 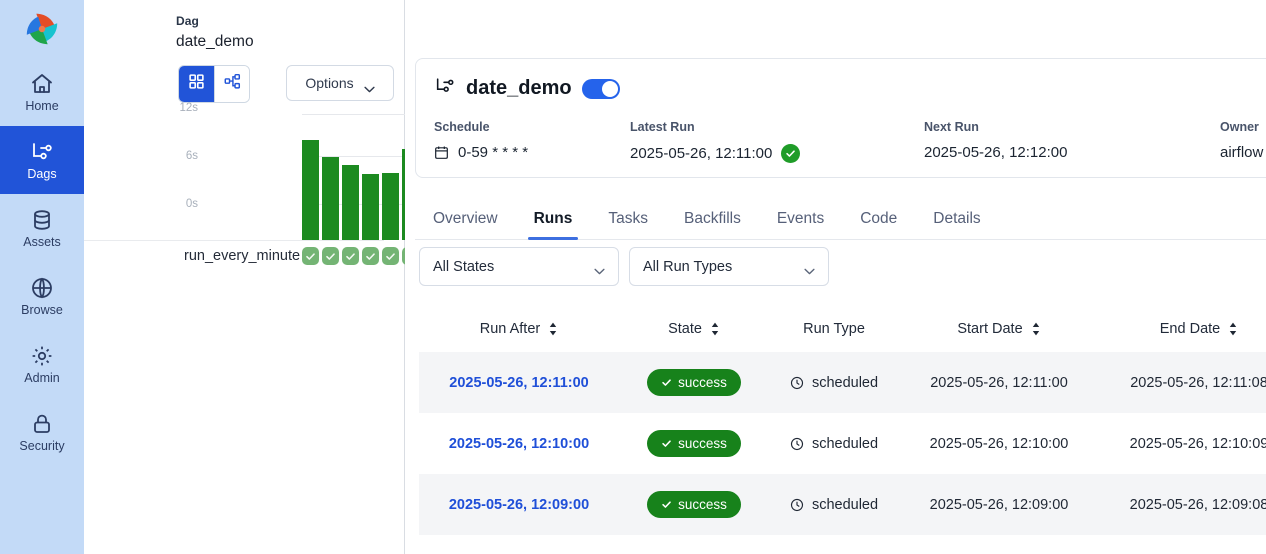 I want to click on sidebar-item-home: Home, so click(x=42, y=92).